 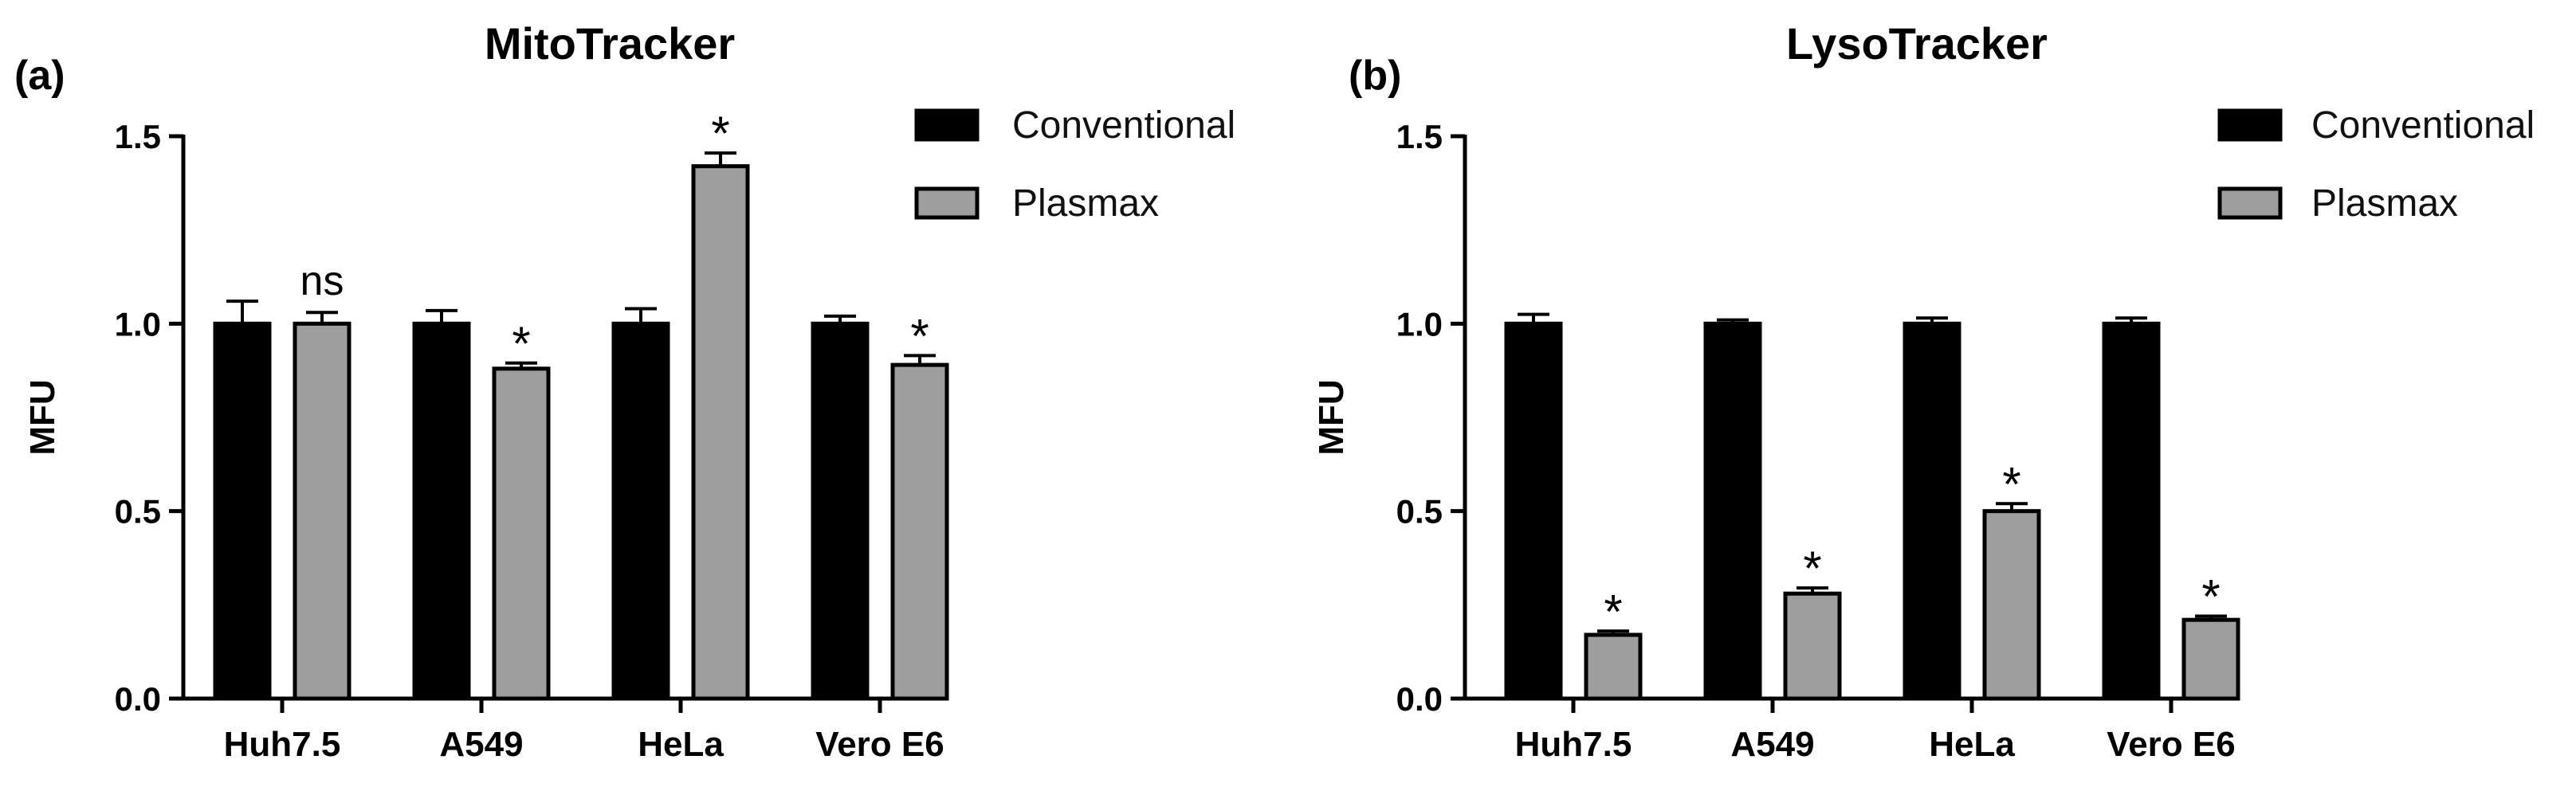 What do you see at coordinates (39, 76) in the screenshot?
I see `panel-label: (a)` at bounding box center [39, 76].